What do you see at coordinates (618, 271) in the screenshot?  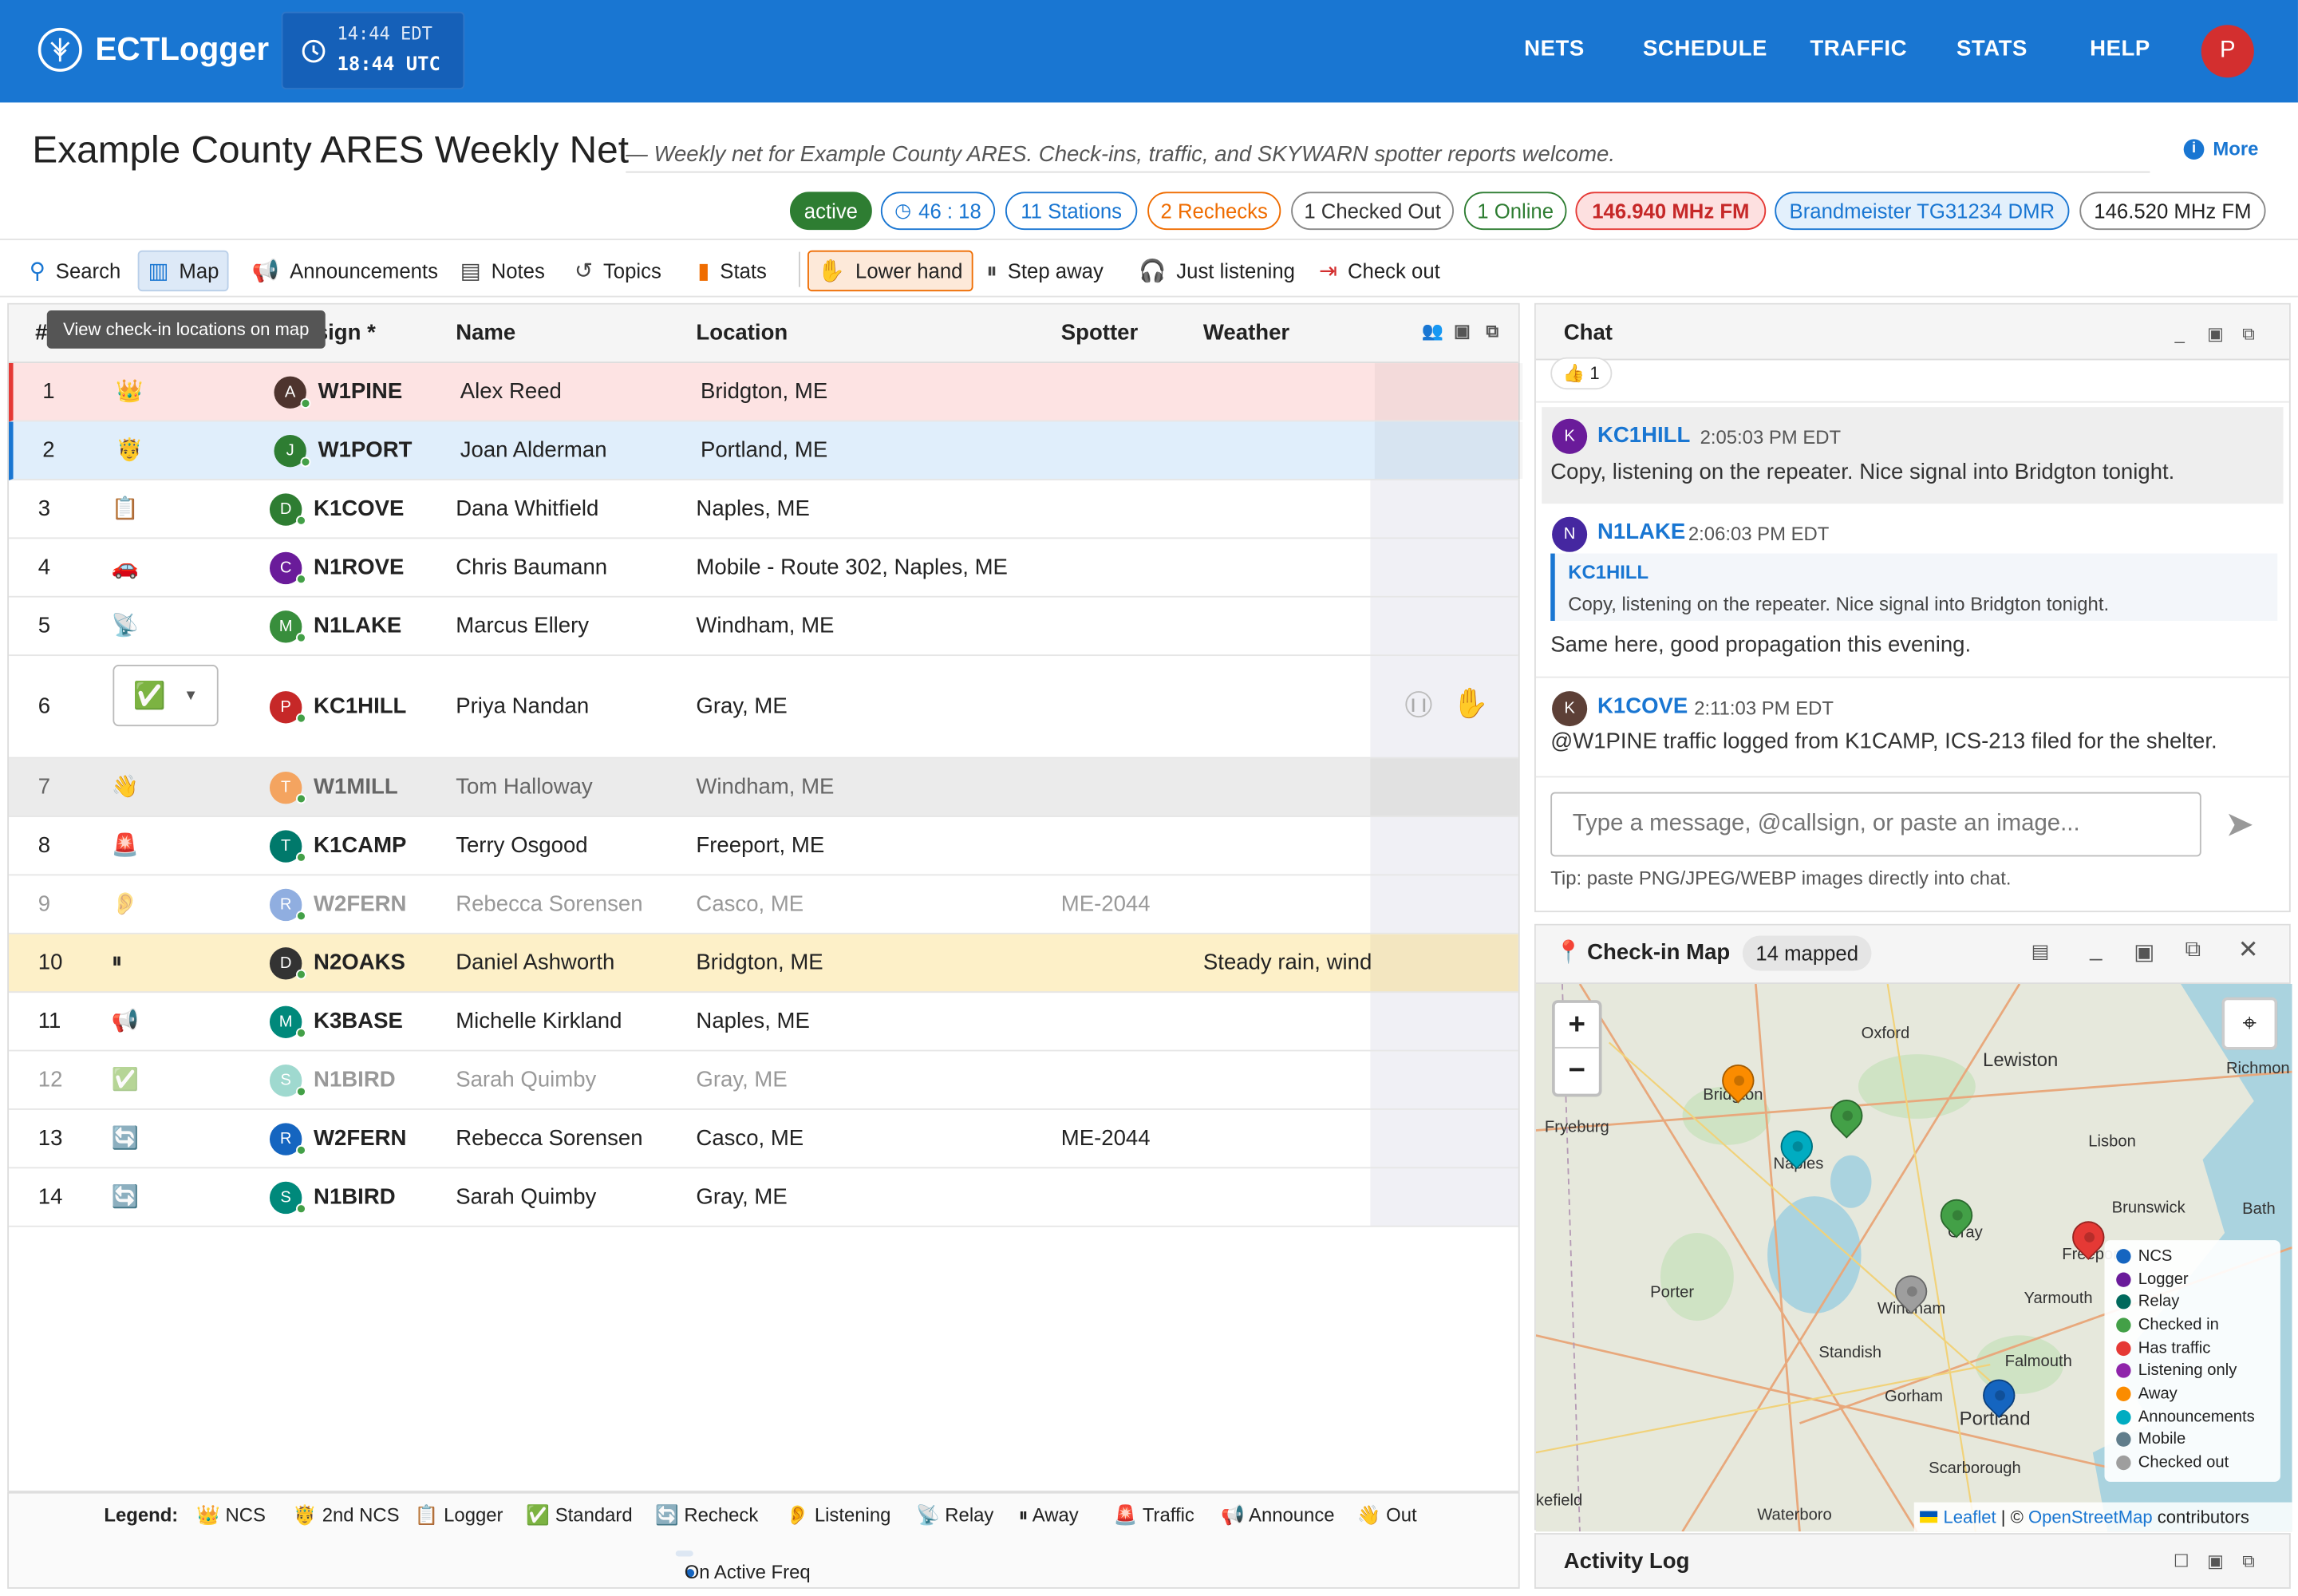 I see `topics-button: ↺ Topics` at bounding box center [618, 271].